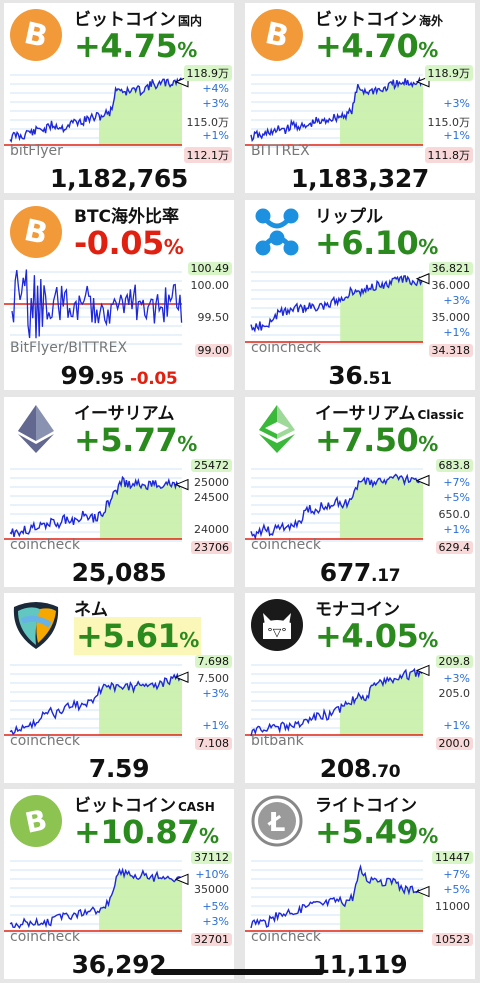  I want to click on price-delta: -0.05, so click(153, 379).